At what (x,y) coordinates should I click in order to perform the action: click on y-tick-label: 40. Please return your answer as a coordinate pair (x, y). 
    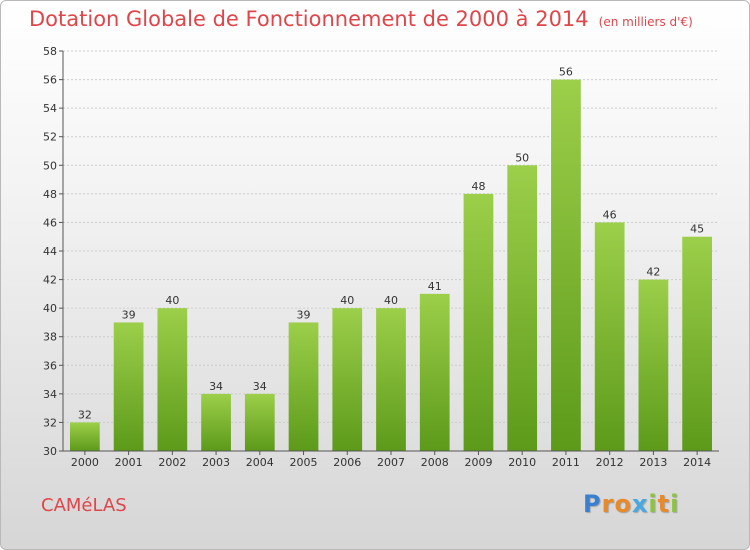
    Looking at the image, I should click on (50, 308).